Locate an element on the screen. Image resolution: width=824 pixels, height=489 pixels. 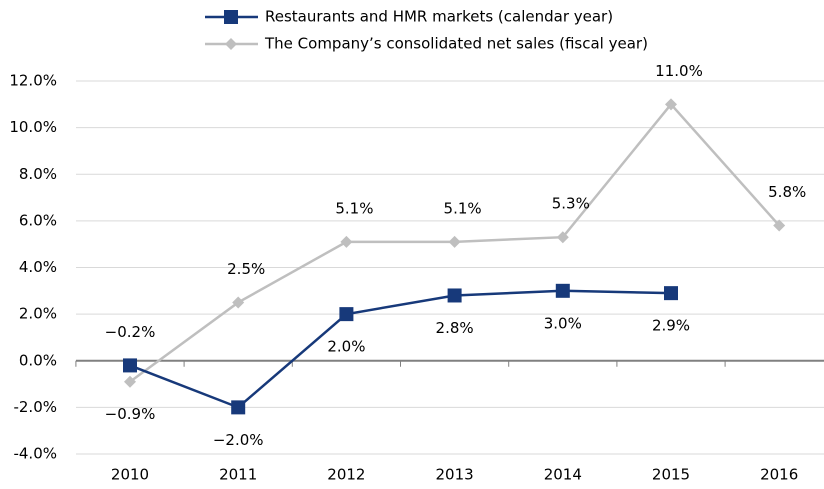
x-tick-label: 2010 is located at coordinates (130, 475).